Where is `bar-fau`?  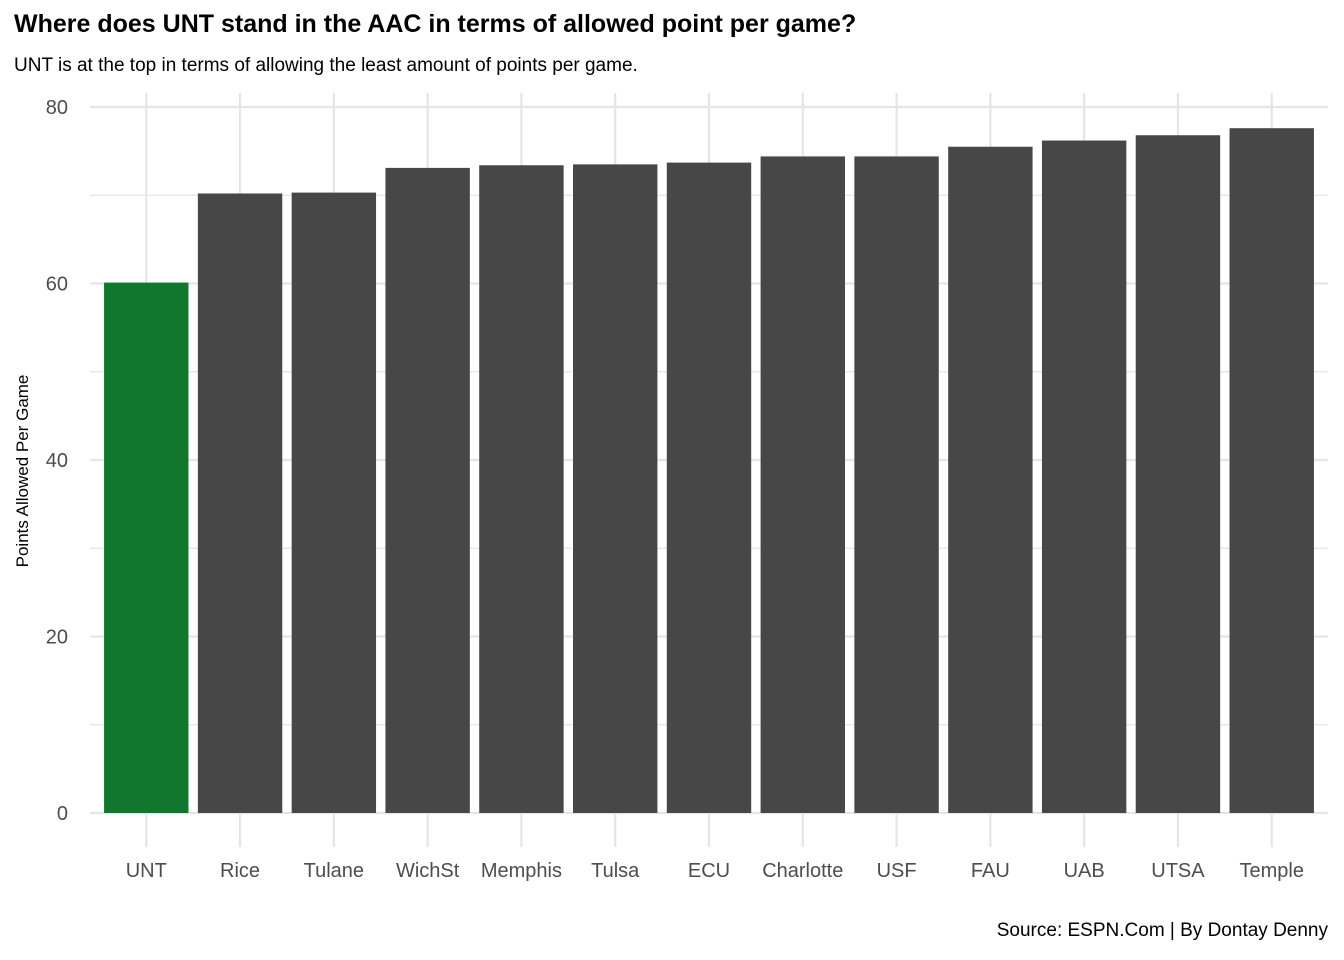
bar-fau is located at coordinates (990, 479).